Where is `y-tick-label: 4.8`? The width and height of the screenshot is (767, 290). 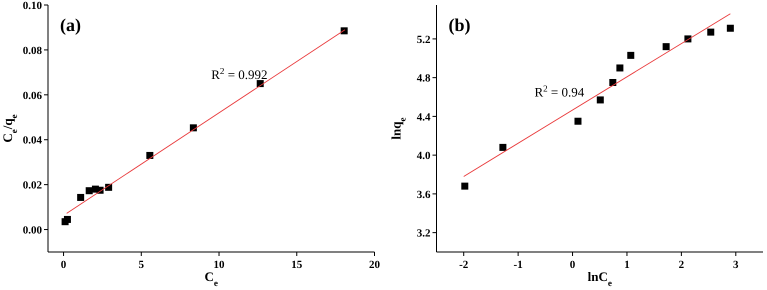 y-tick-label: 4.8 is located at coordinates (423, 78).